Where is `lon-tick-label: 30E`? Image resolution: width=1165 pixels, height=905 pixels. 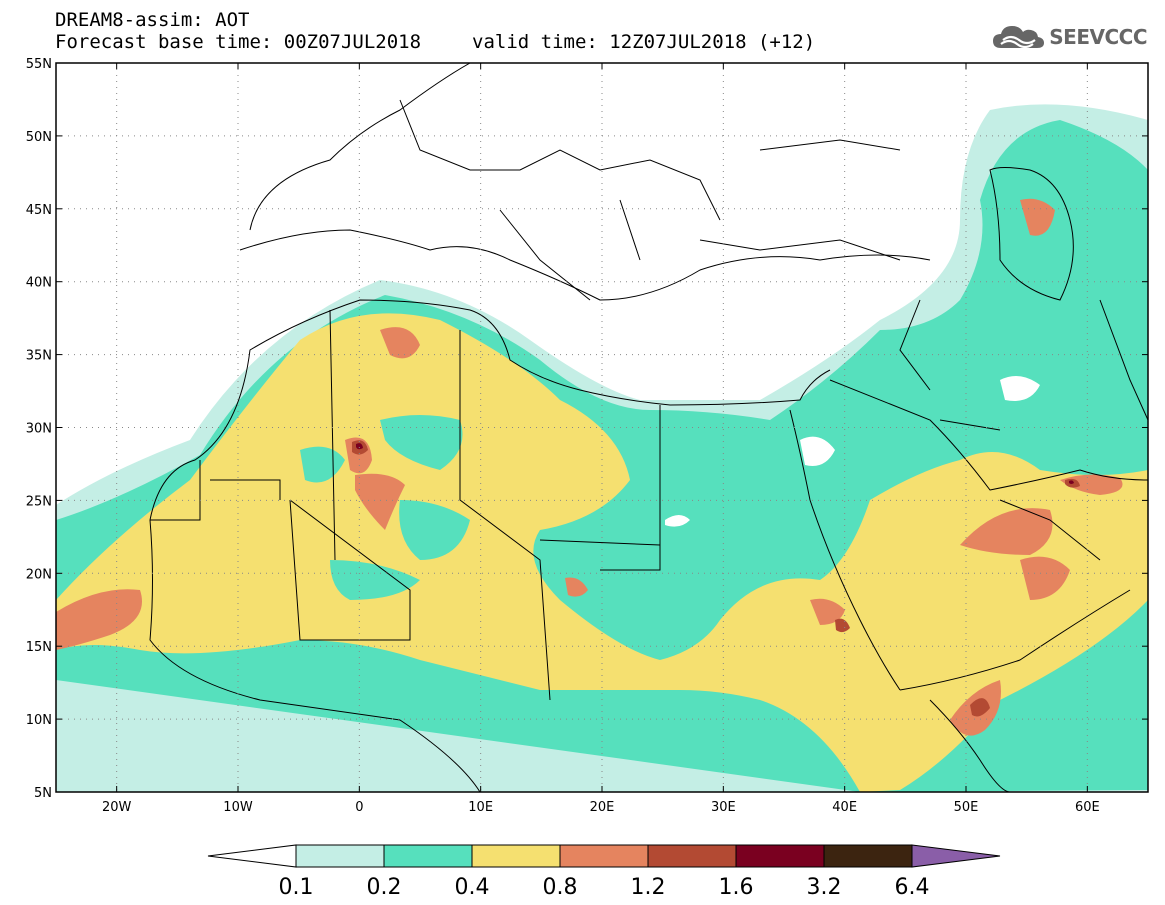
lon-tick-label: 30E is located at coordinates (723, 807).